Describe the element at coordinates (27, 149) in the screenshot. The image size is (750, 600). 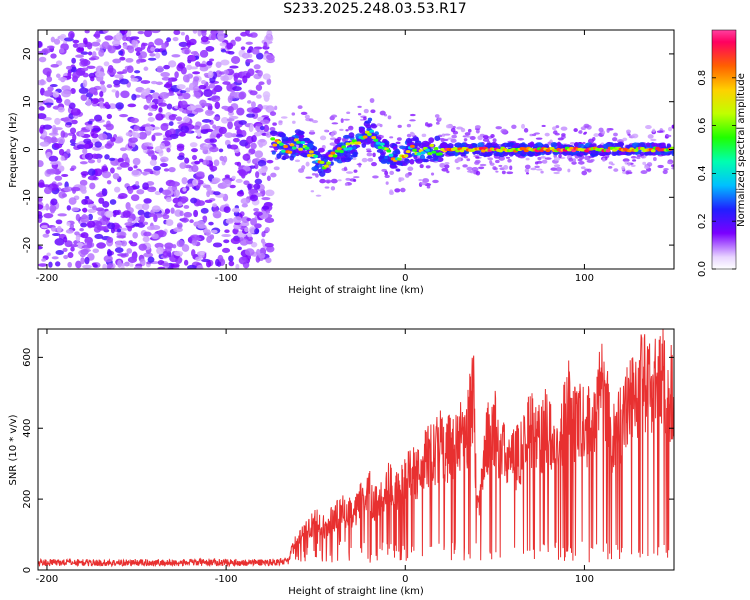
I see `y-tick-label: 0` at that location.